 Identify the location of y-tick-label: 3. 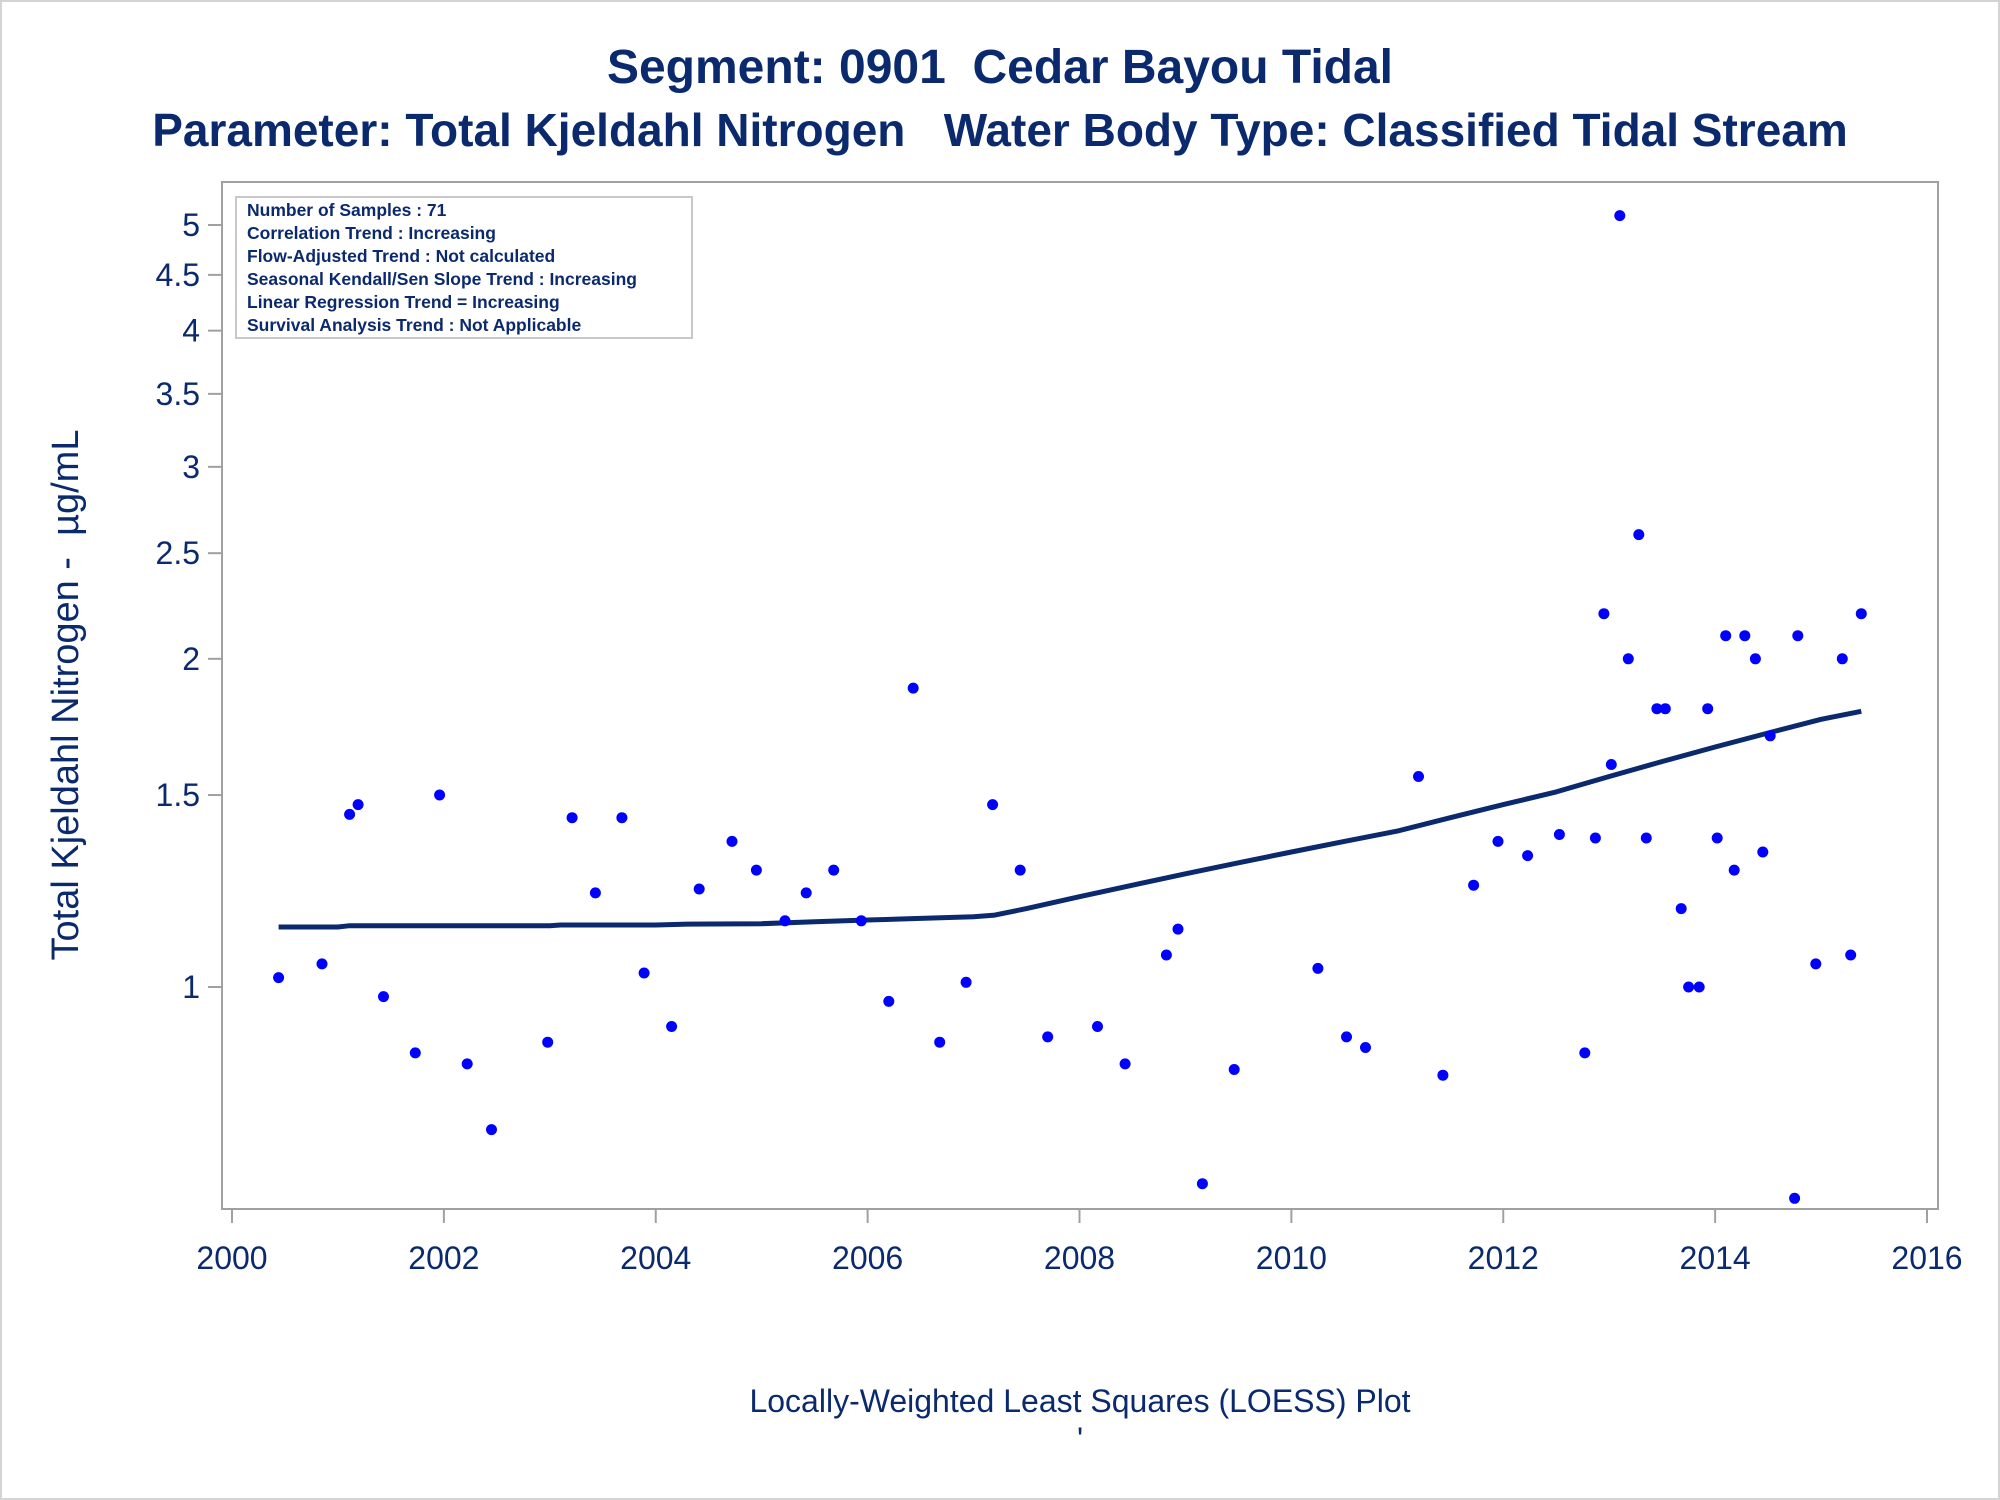
(191, 467).